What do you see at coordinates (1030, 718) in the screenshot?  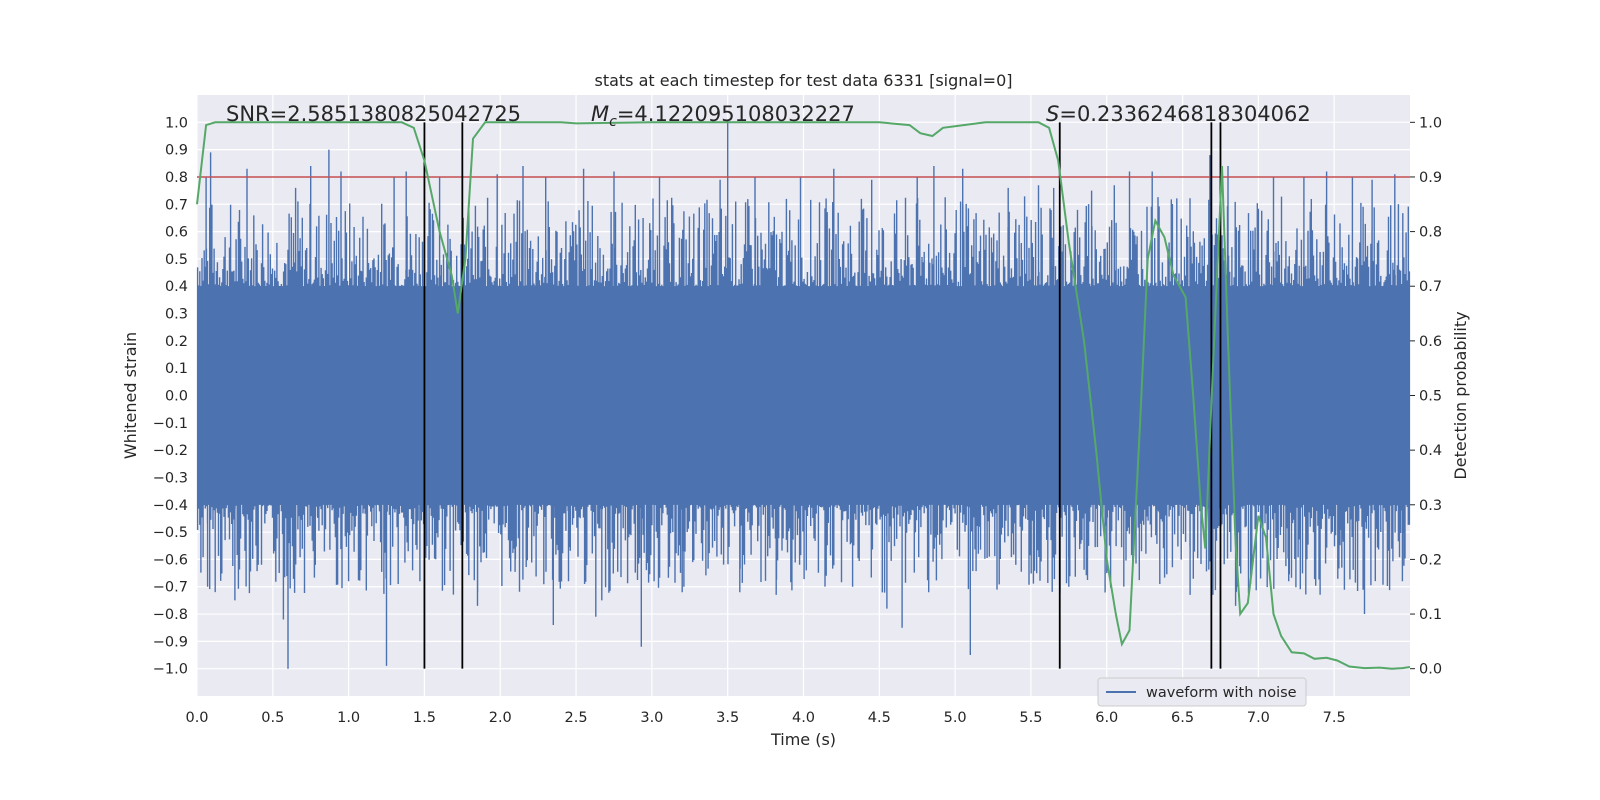 I see `x-tick-label: 5.5` at bounding box center [1030, 718].